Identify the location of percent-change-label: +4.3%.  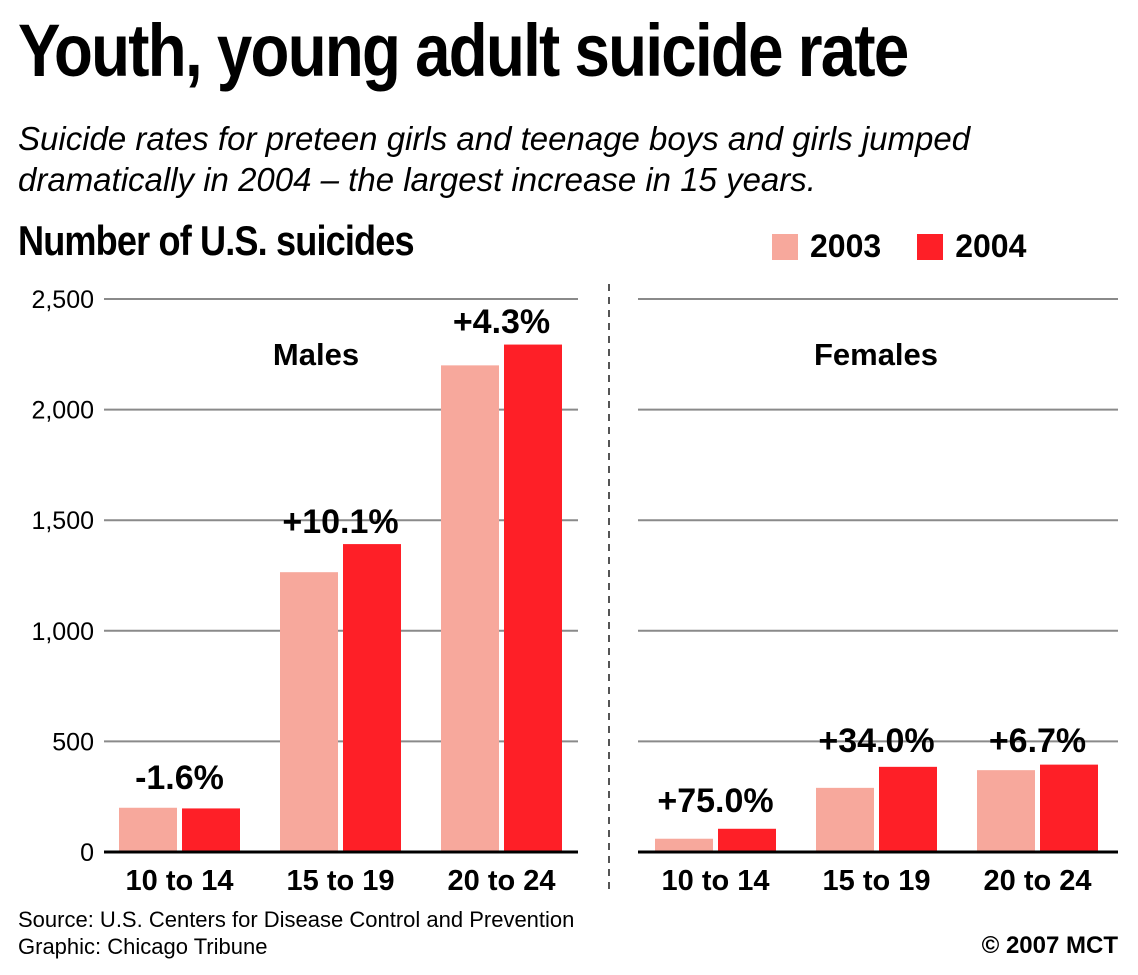
(501, 322).